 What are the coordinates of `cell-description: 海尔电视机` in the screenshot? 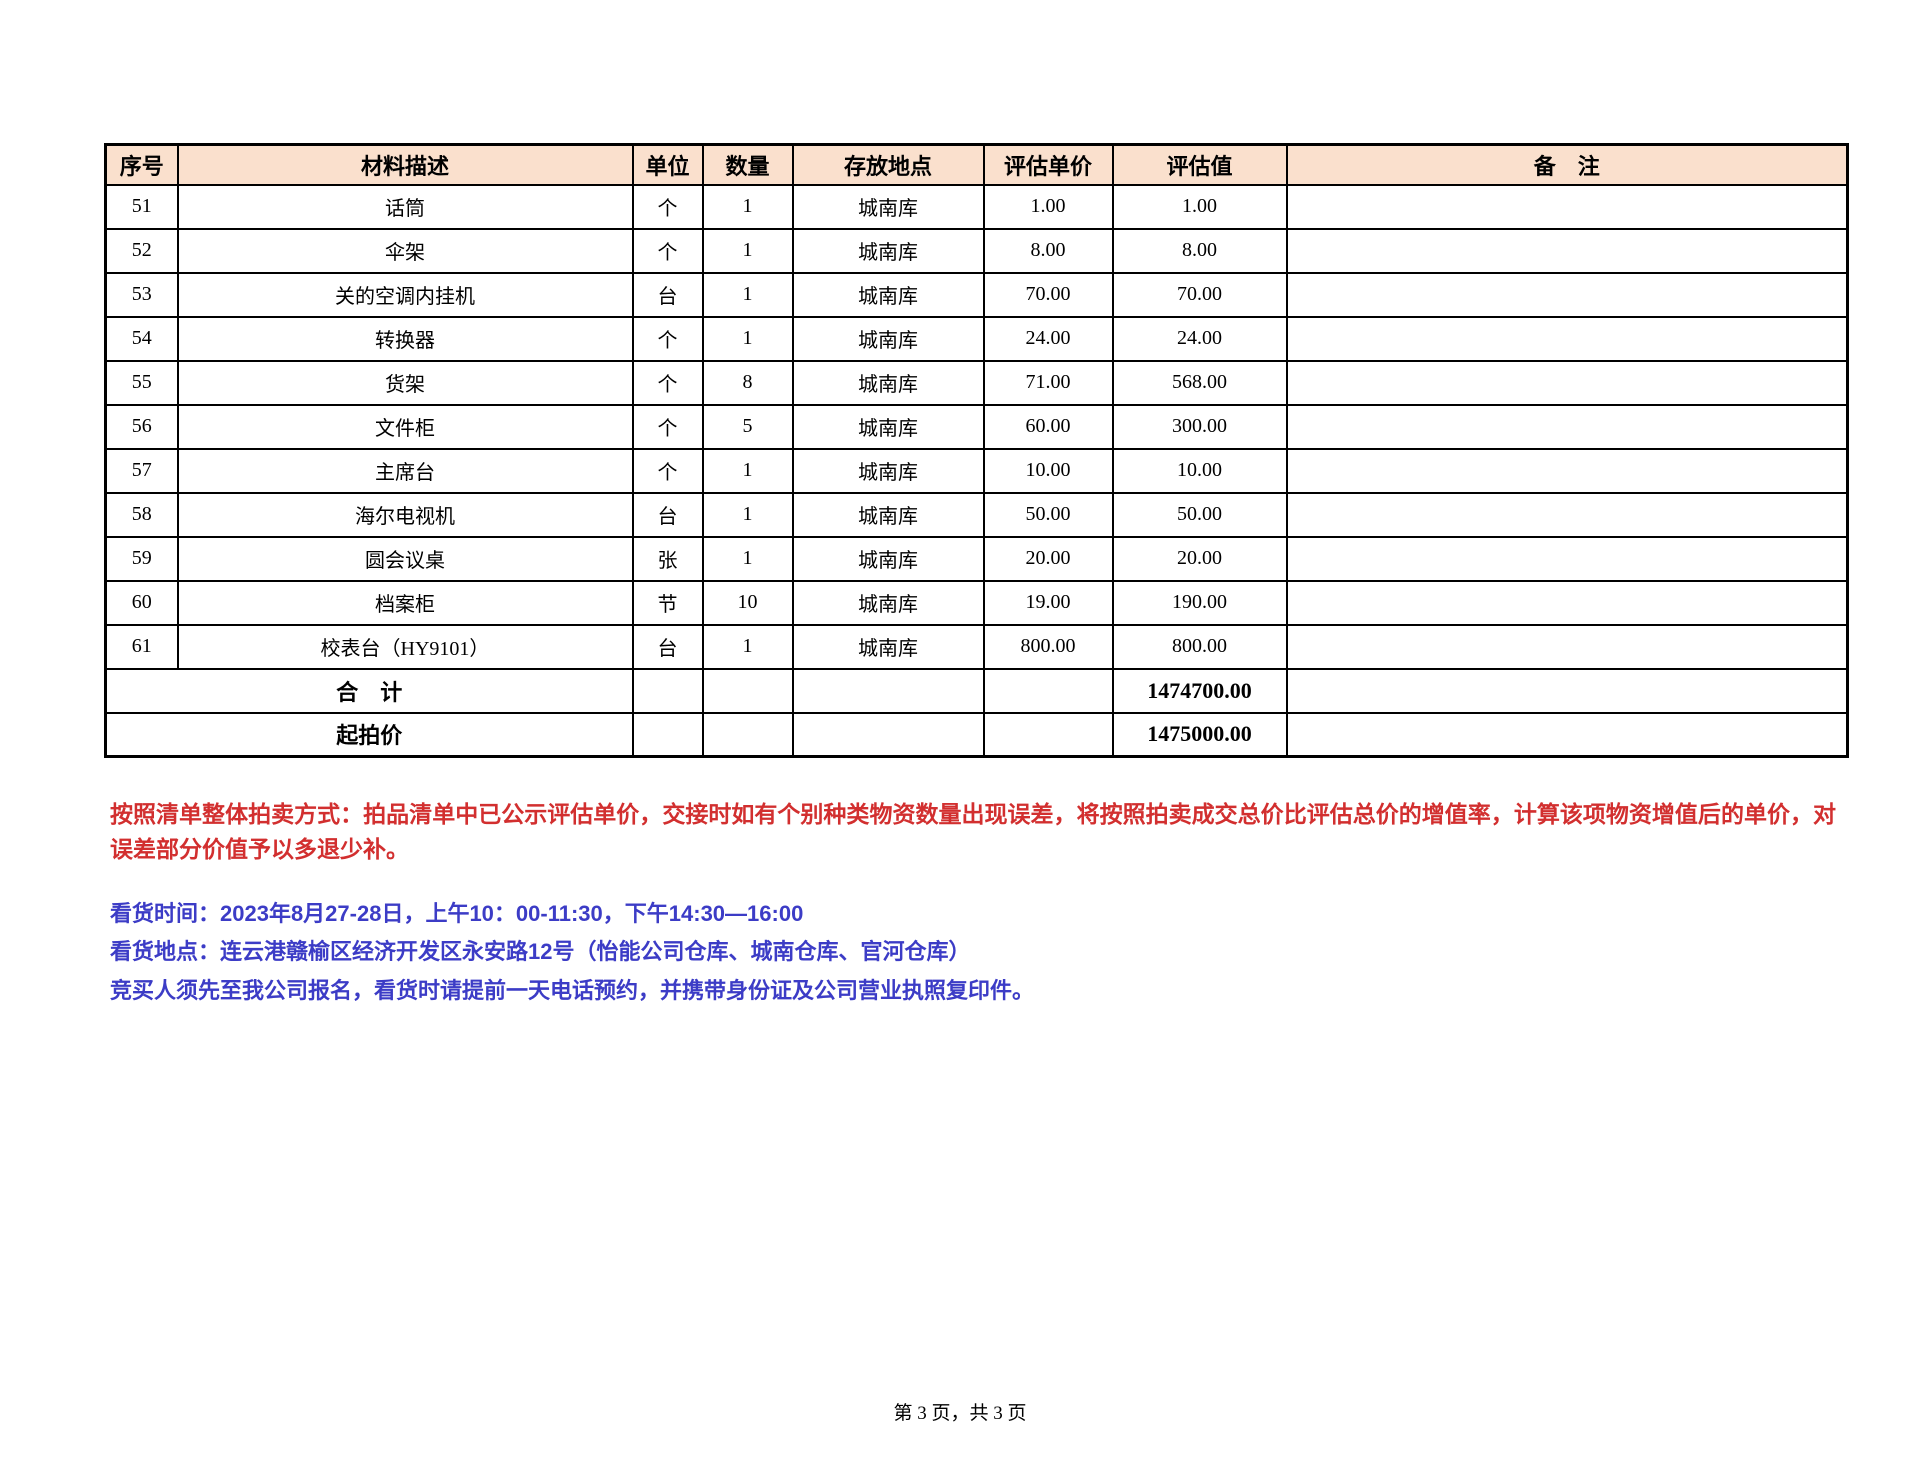 It's located at (405, 514).